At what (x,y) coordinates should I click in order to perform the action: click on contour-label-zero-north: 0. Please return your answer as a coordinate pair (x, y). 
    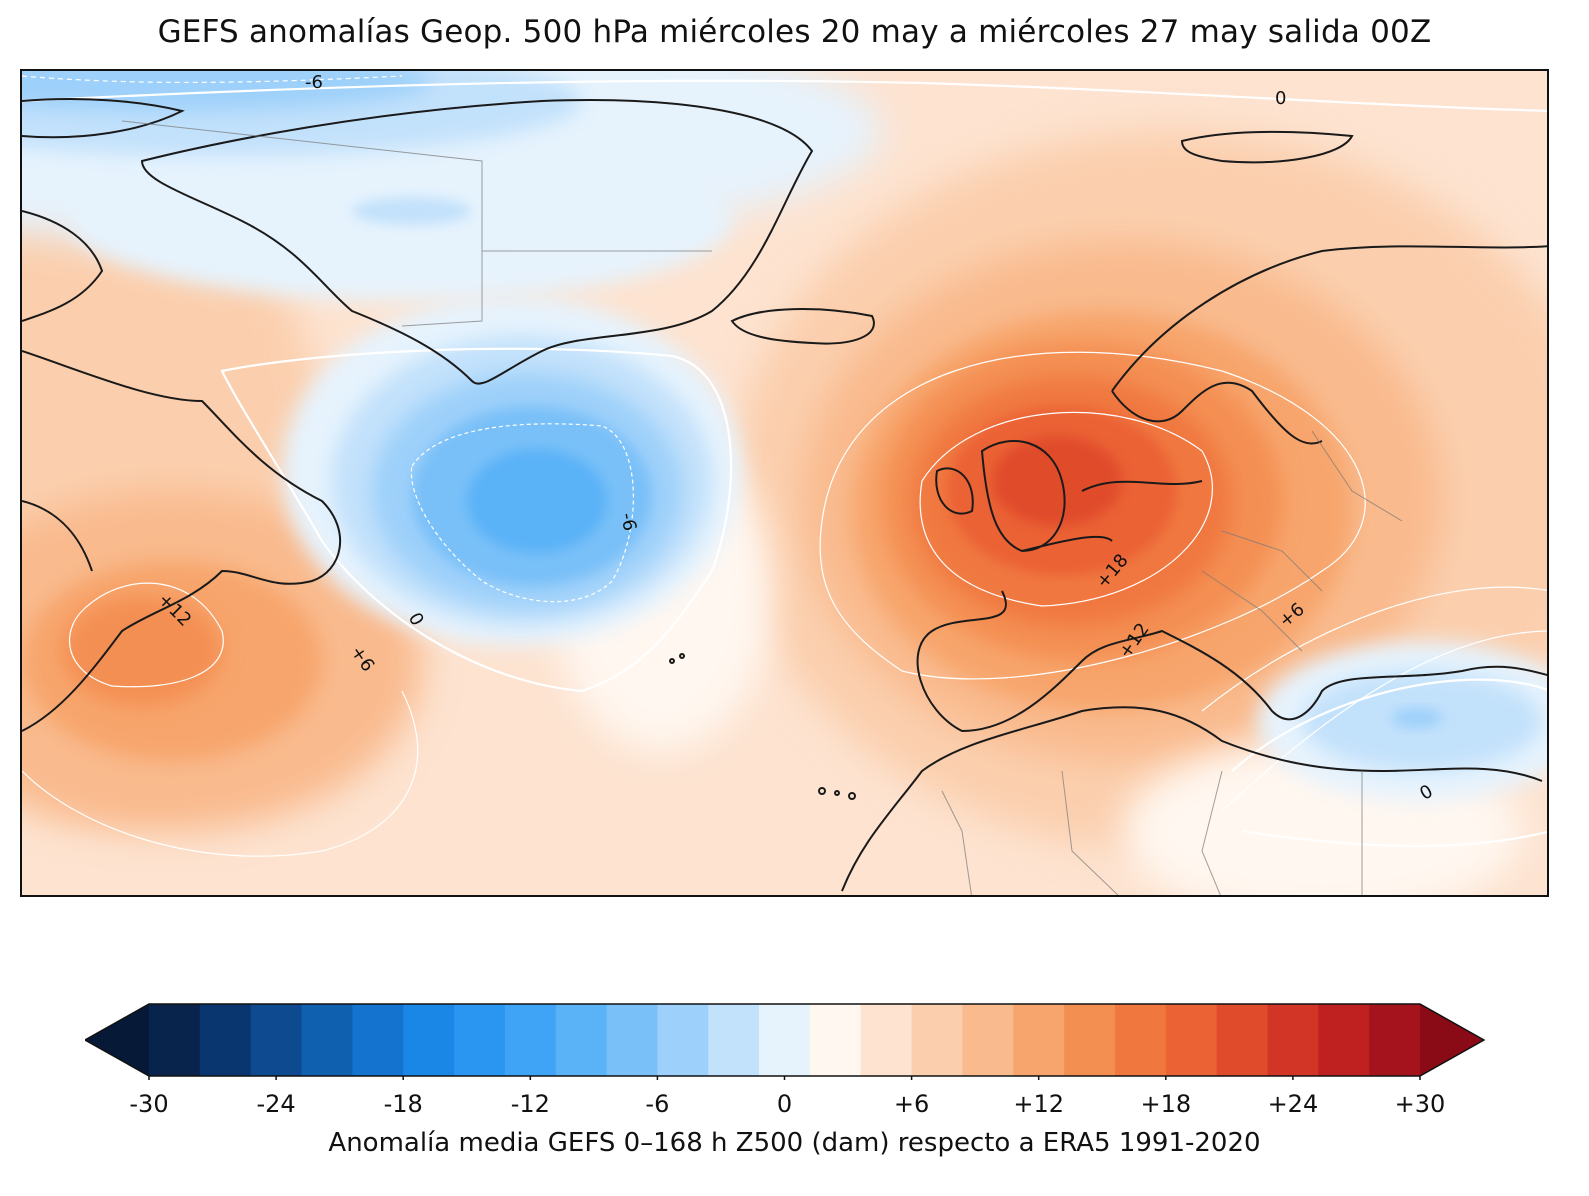
    Looking at the image, I should click on (1280, 98).